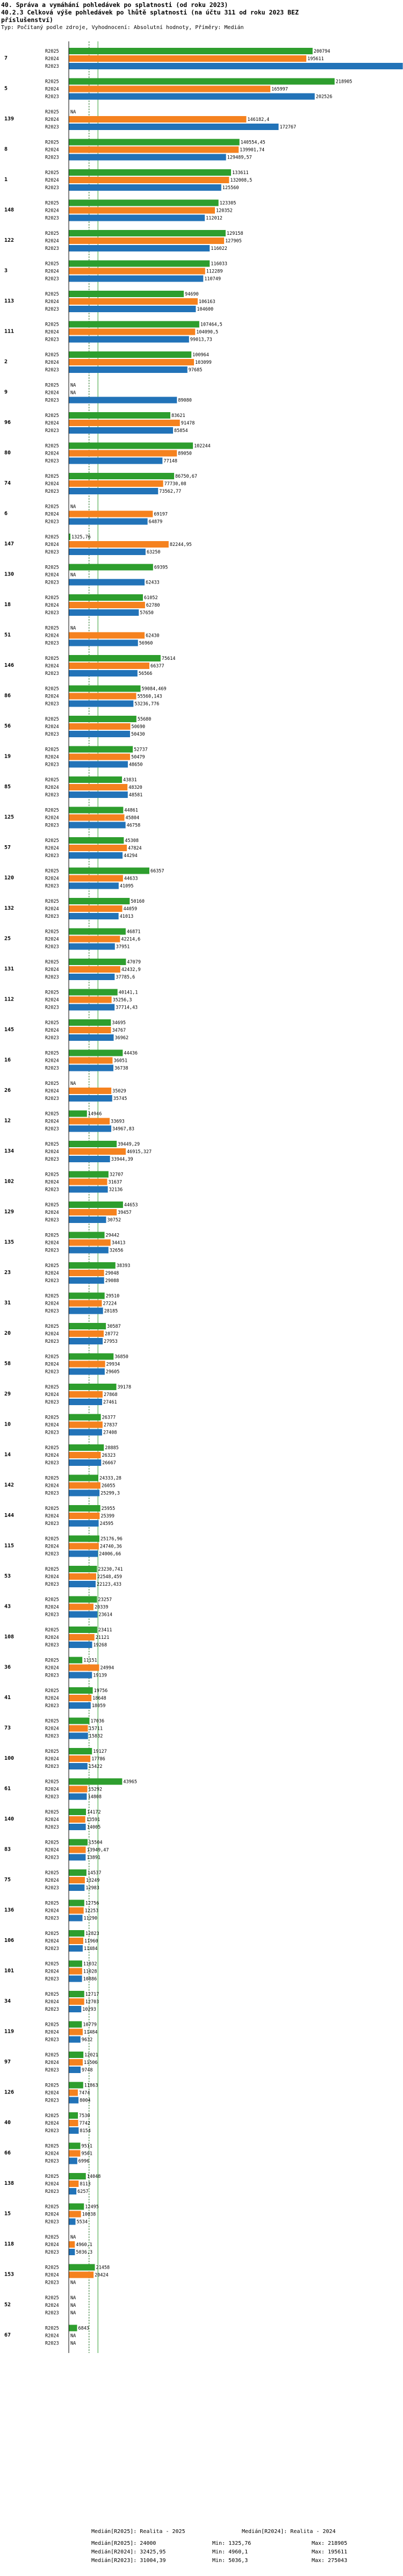 The image size is (403, 2576). What do you see at coordinates (109, 1486) in the screenshot?
I see `data-label-r2024: 26055` at bounding box center [109, 1486].